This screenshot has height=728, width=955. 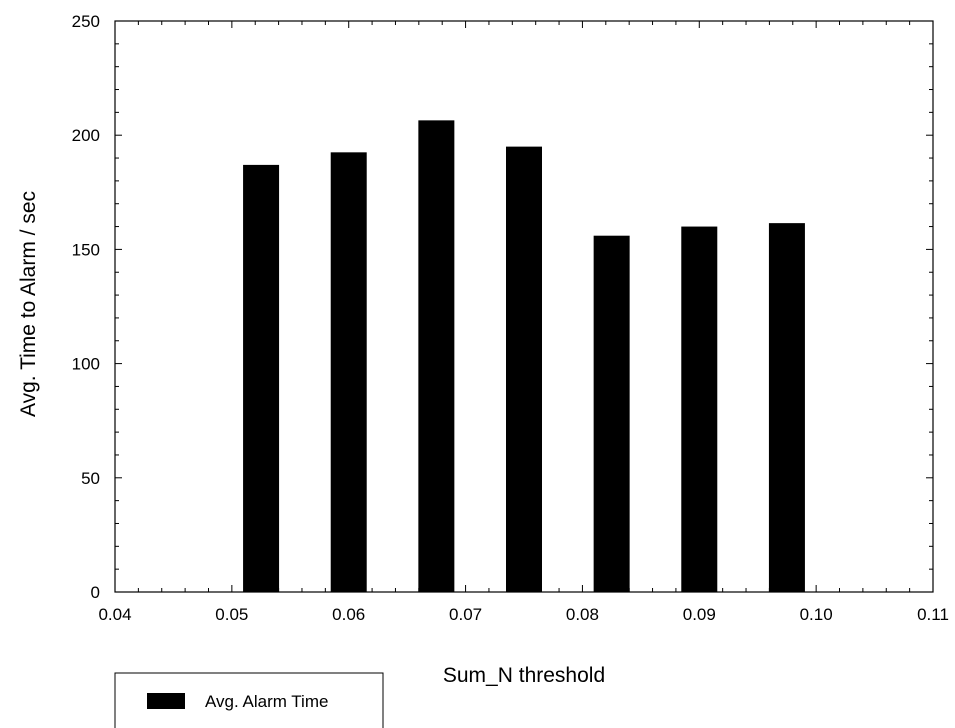 I want to click on x-tick-label: 0.11, so click(x=933, y=614).